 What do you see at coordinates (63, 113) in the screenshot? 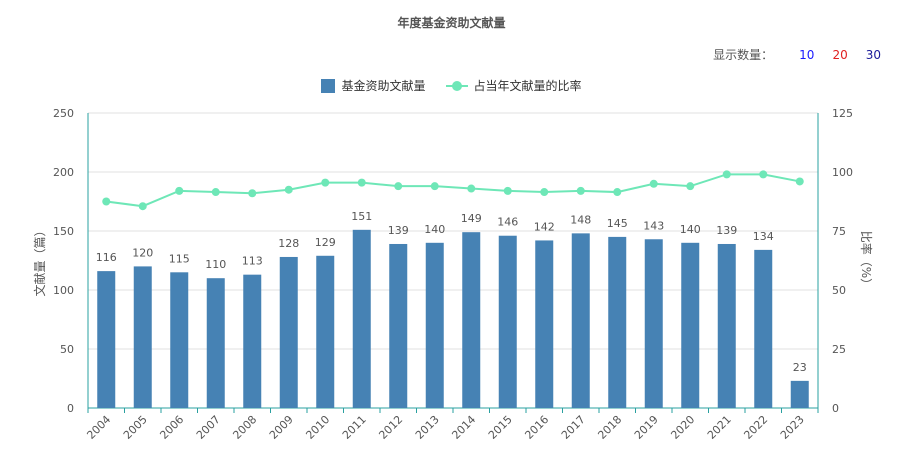
I see `y-tick-label: 250` at bounding box center [63, 113].